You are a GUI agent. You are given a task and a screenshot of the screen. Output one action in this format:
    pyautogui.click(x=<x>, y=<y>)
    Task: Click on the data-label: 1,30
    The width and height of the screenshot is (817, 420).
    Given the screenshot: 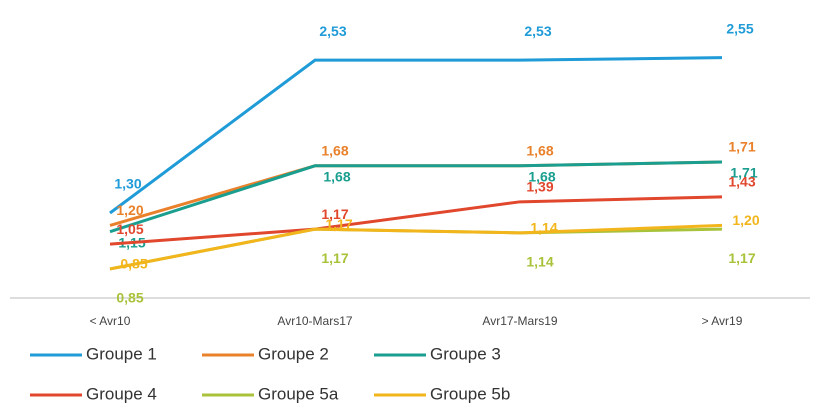 What is the action you would take?
    pyautogui.click(x=127, y=184)
    